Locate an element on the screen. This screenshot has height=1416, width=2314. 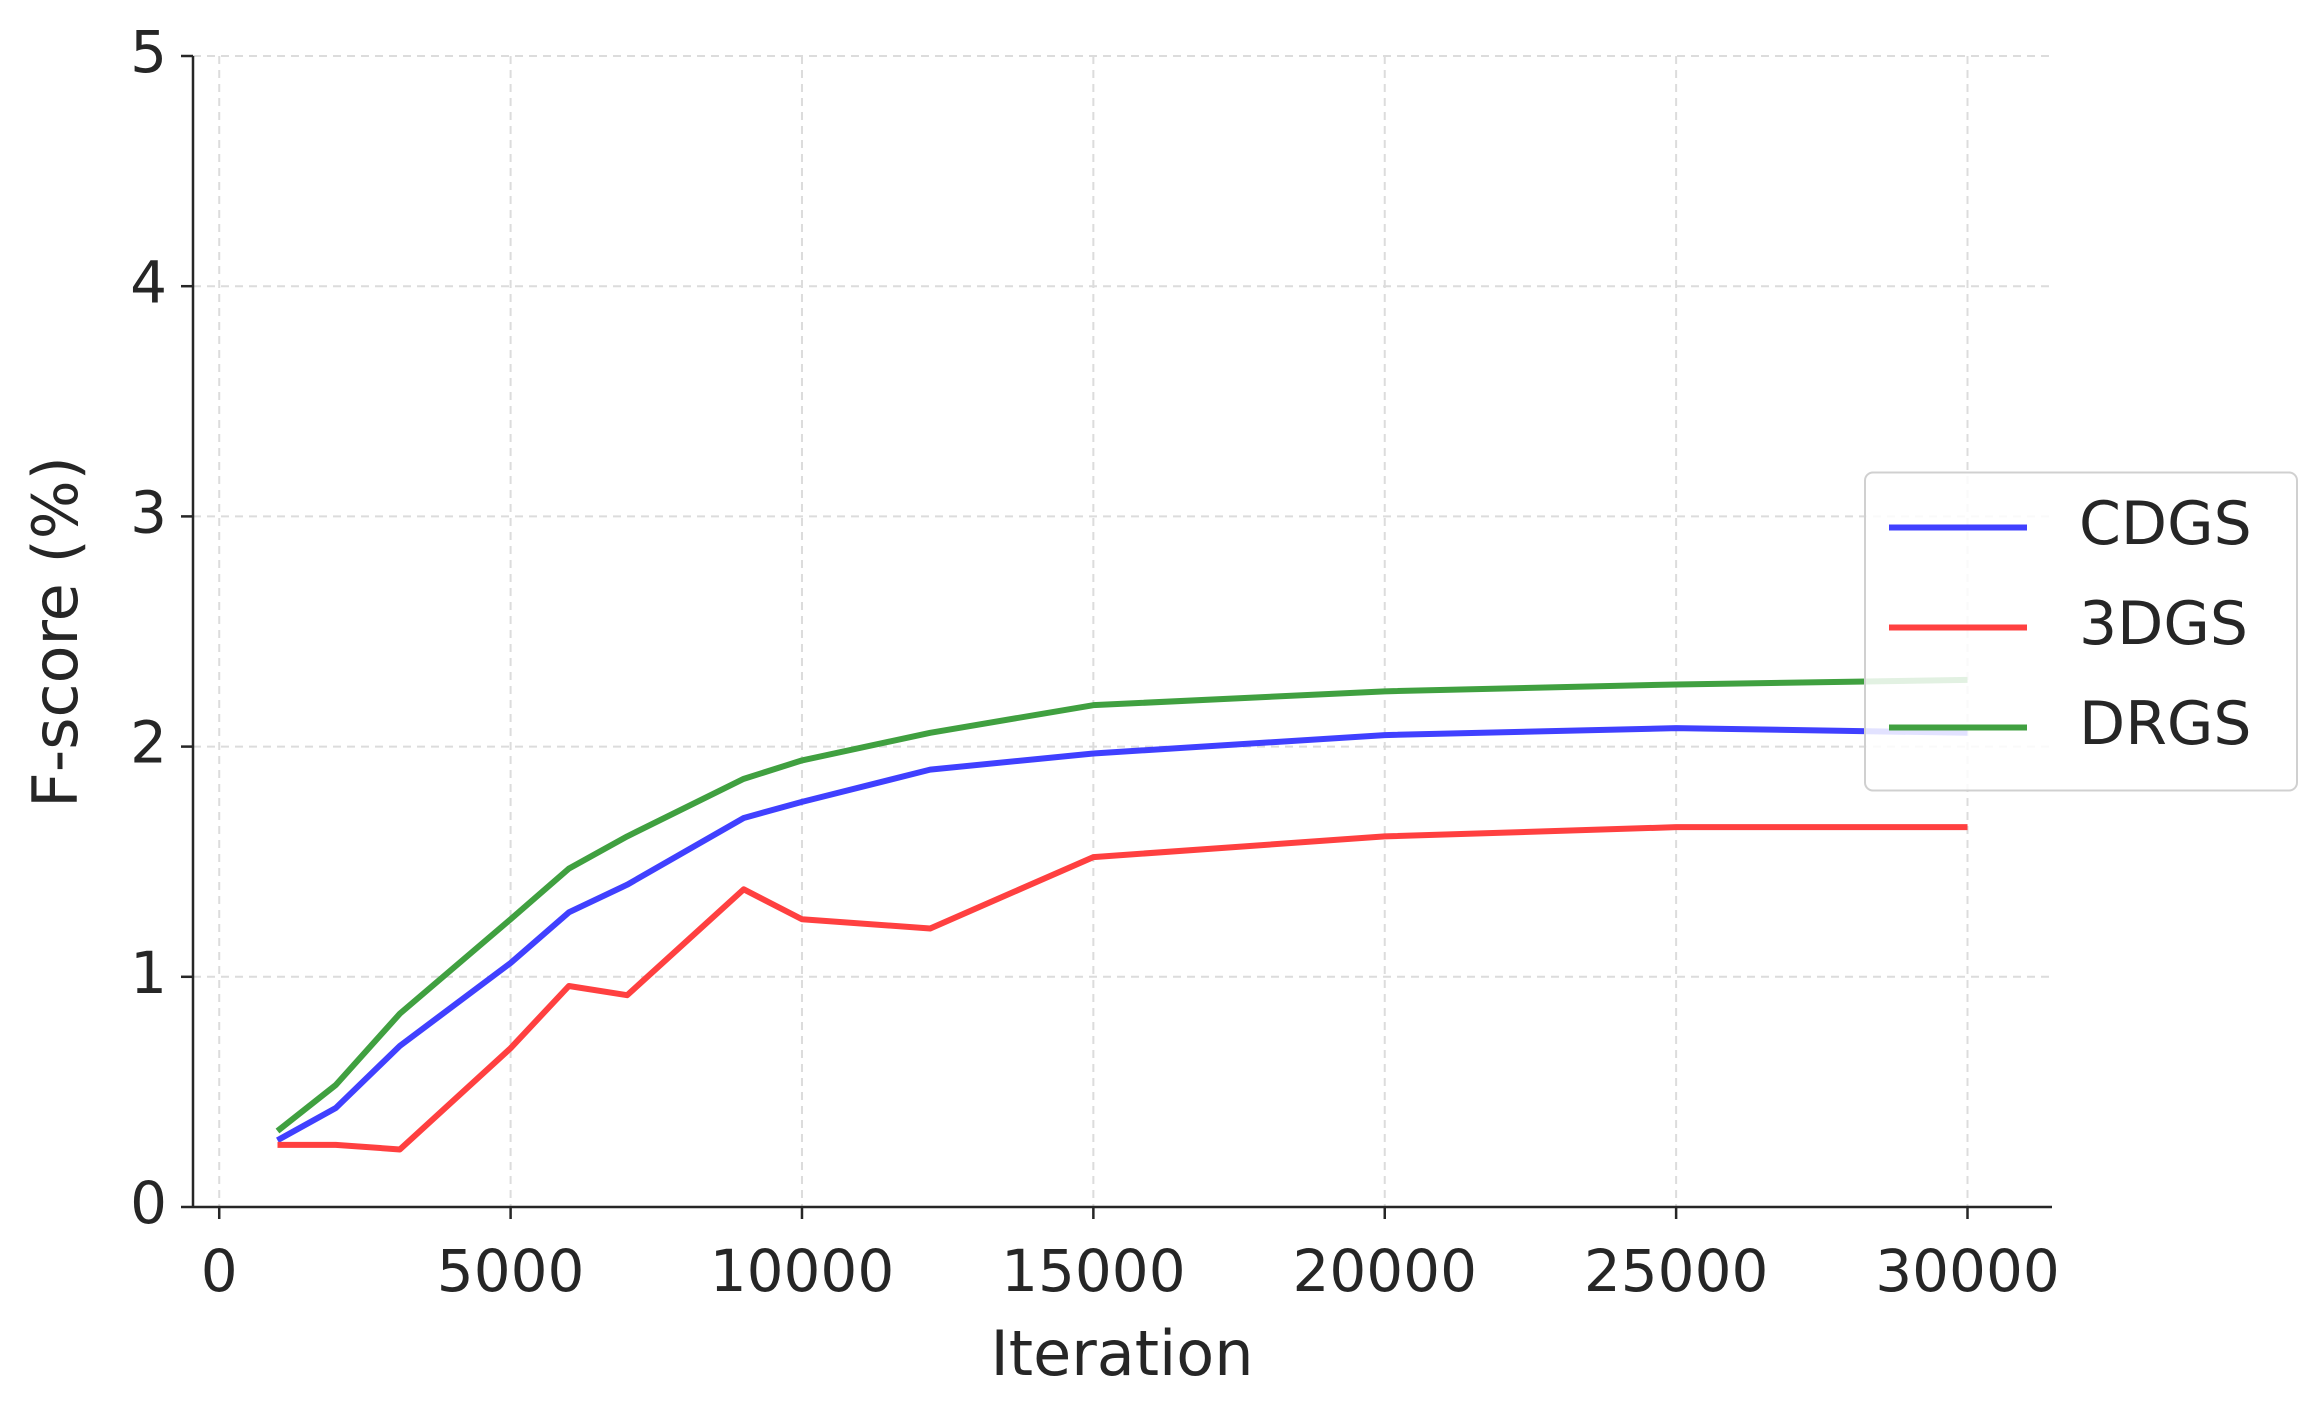
y-tick-label: 5 is located at coordinates (148, 52).